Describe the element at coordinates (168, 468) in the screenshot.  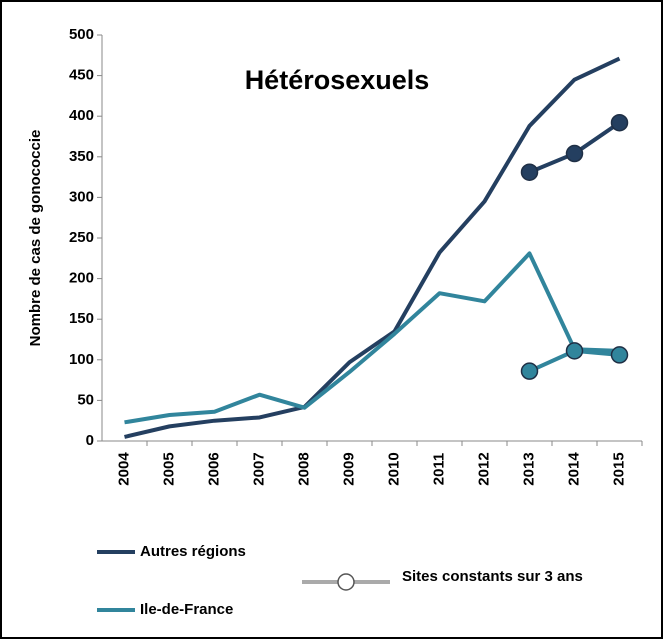
I see `x-tick-label: 2005` at that location.